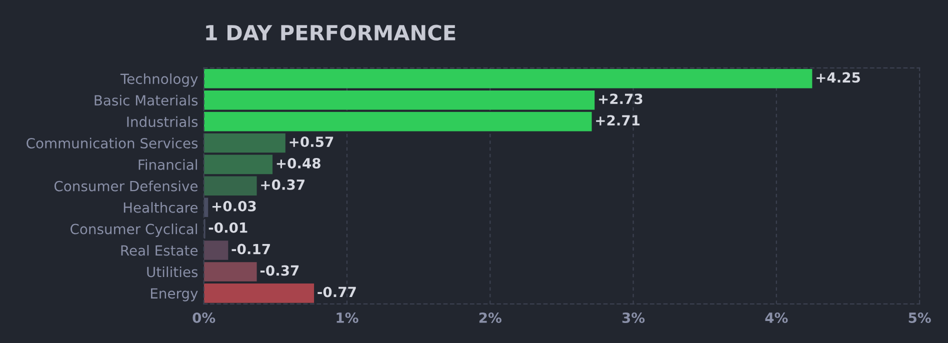 Image resolution: width=948 pixels, height=343 pixels. I want to click on y-tick-label: Consumer Cyclical, so click(133, 230).